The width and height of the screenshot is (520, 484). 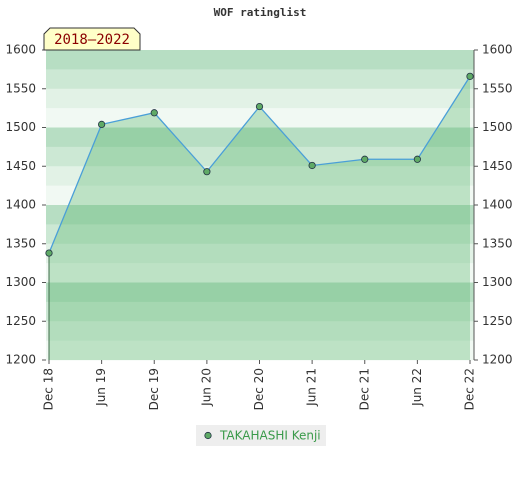 I want to click on y2-tick-label: 1200, so click(x=497, y=360).